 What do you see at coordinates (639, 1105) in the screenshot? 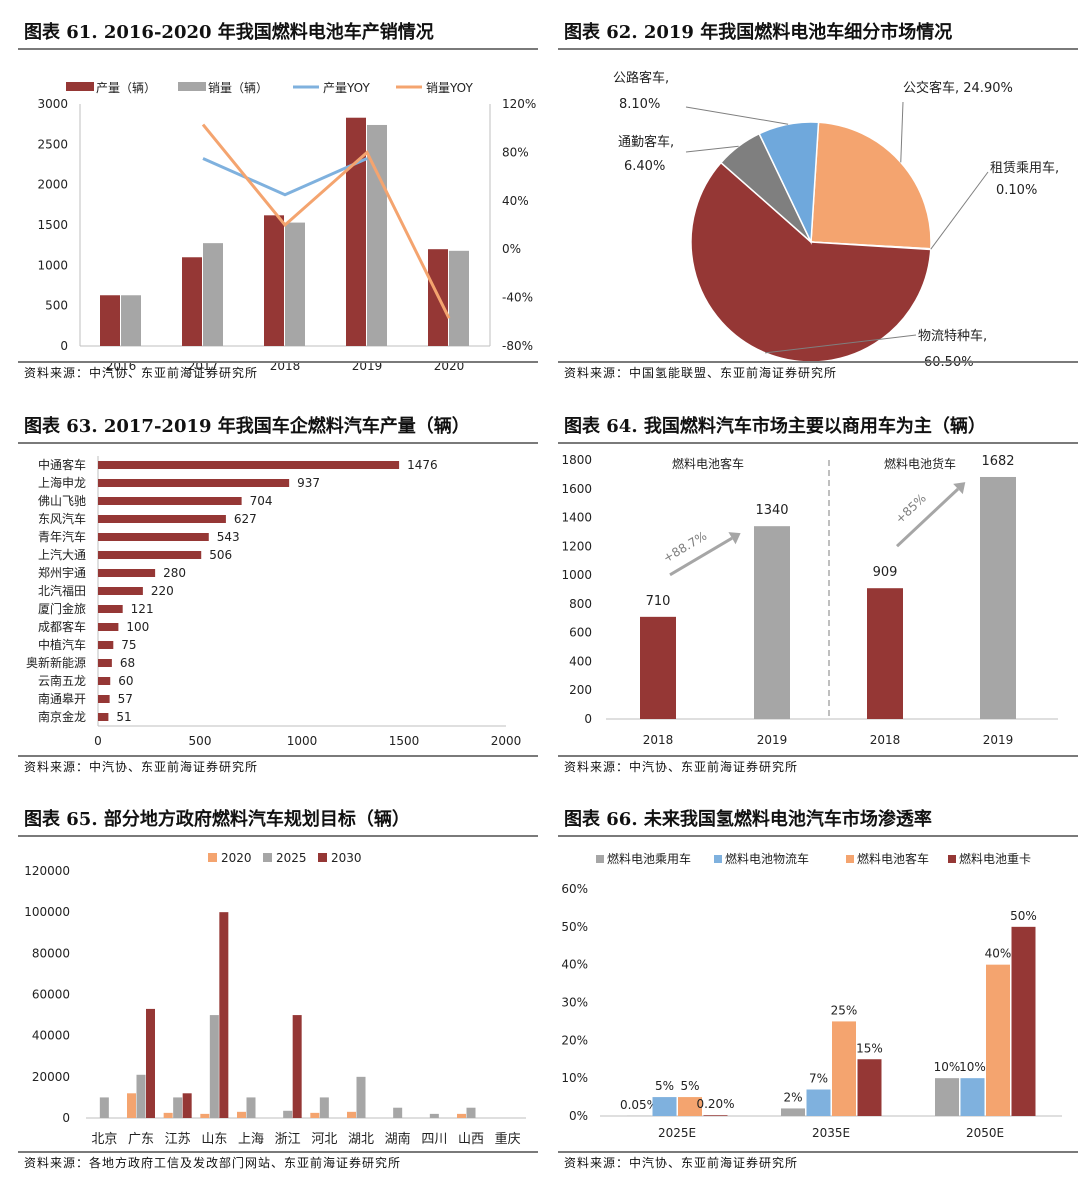
I see `data-label: 0.05%` at bounding box center [639, 1105].